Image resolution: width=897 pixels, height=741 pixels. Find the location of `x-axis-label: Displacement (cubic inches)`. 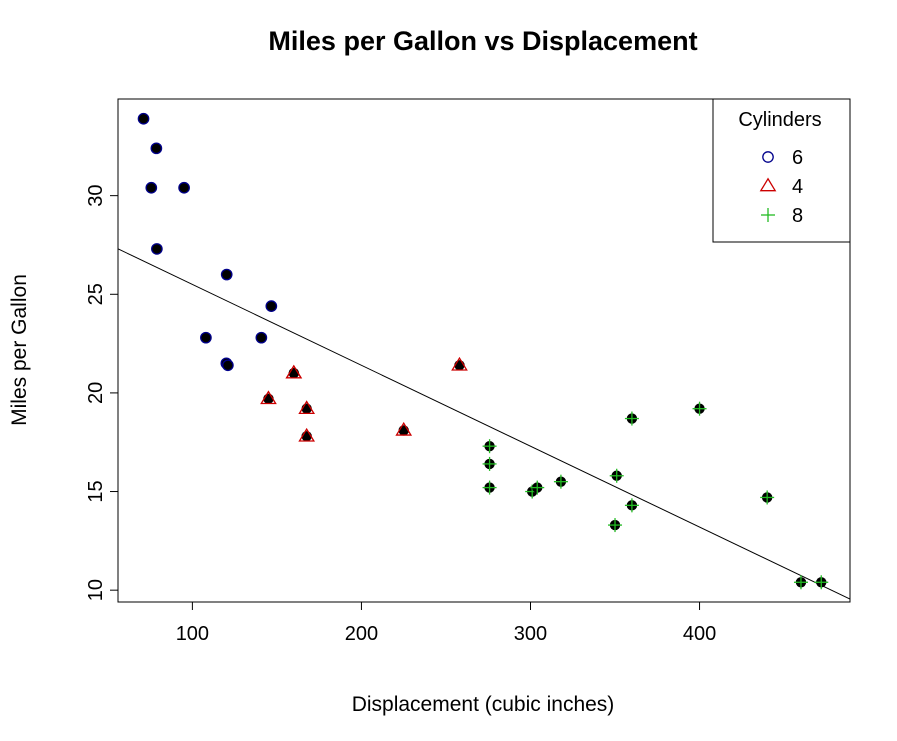

x-axis-label: Displacement (cubic inches) is located at coordinates (483, 704).